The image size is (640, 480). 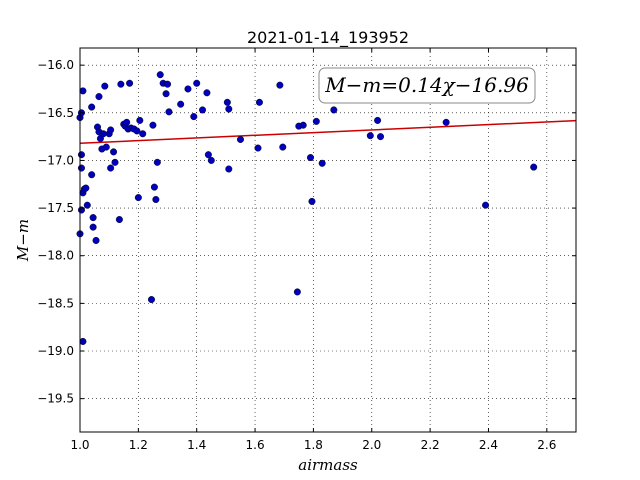 I want to click on x-tick-label: 2.0, so click(x=371, y=445).